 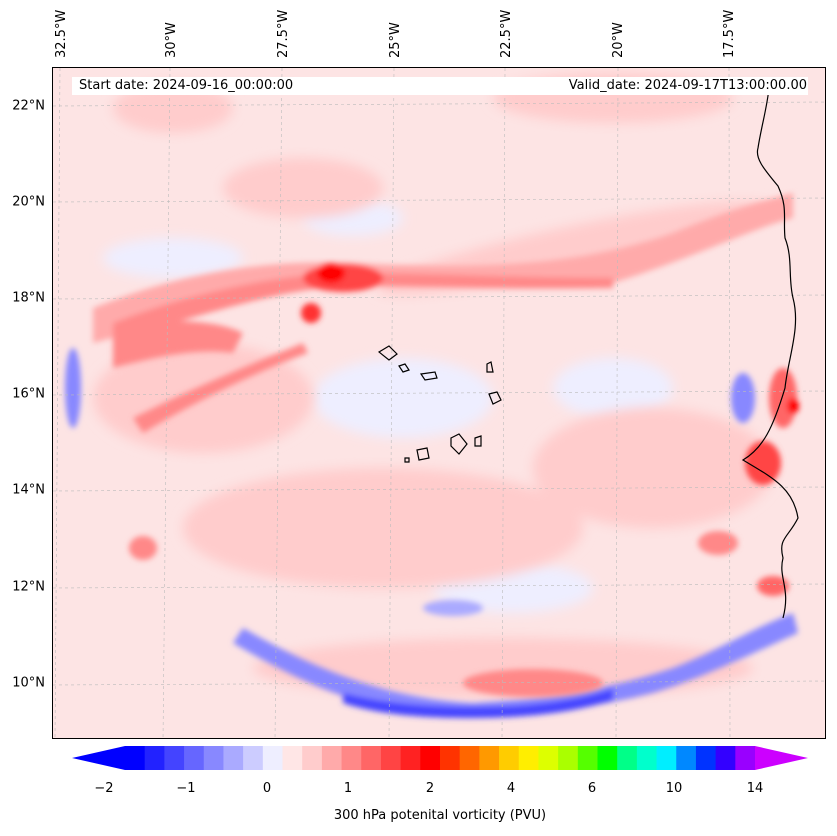 I want to click on colorbar-low-extend, so click(x=98, y=758).